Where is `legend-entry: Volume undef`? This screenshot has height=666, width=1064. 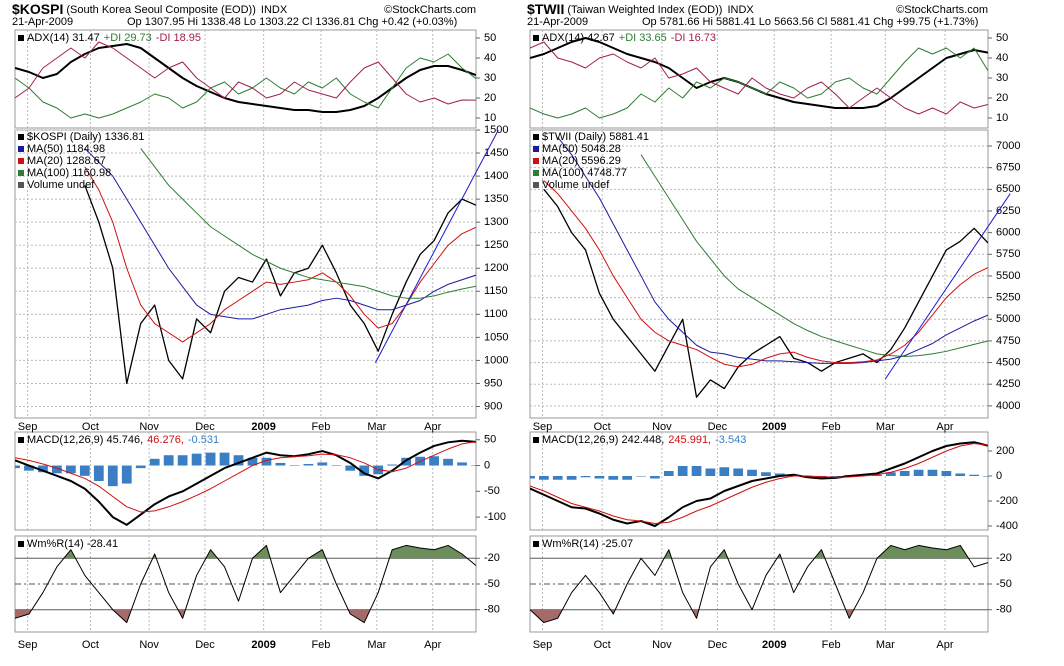 legend-entry: Volume undef is located at coordinates (61, 185).